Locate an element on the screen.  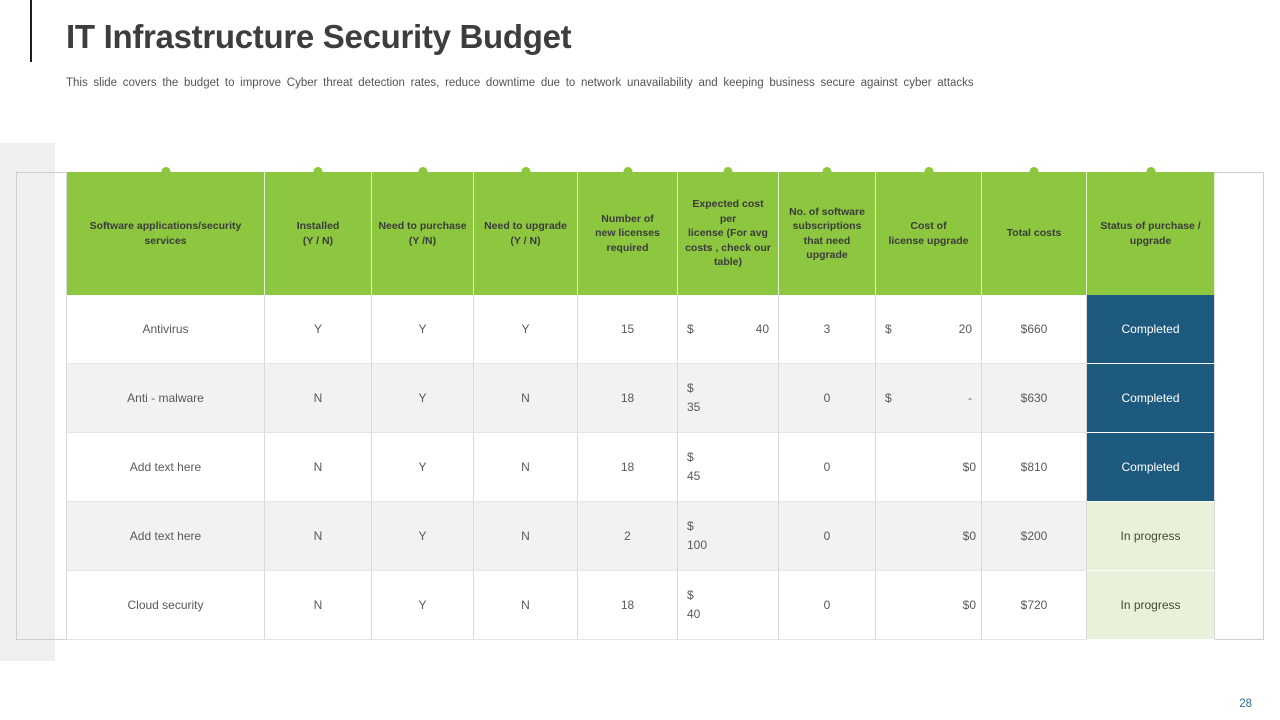
column-header-licenses: Number of new licenses required is located at coordinates (628, 231).